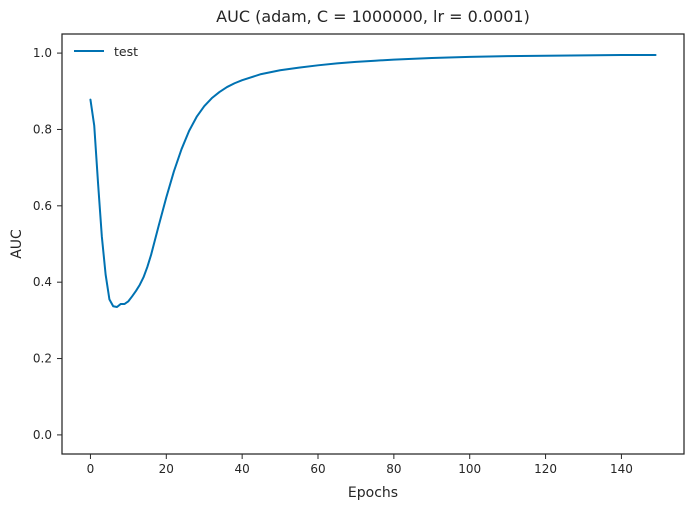 The image size is (692, 510). Describe the element at coordinates (373, 493) in the screenshot. I see `x-axis-label: Epochs` at that location.